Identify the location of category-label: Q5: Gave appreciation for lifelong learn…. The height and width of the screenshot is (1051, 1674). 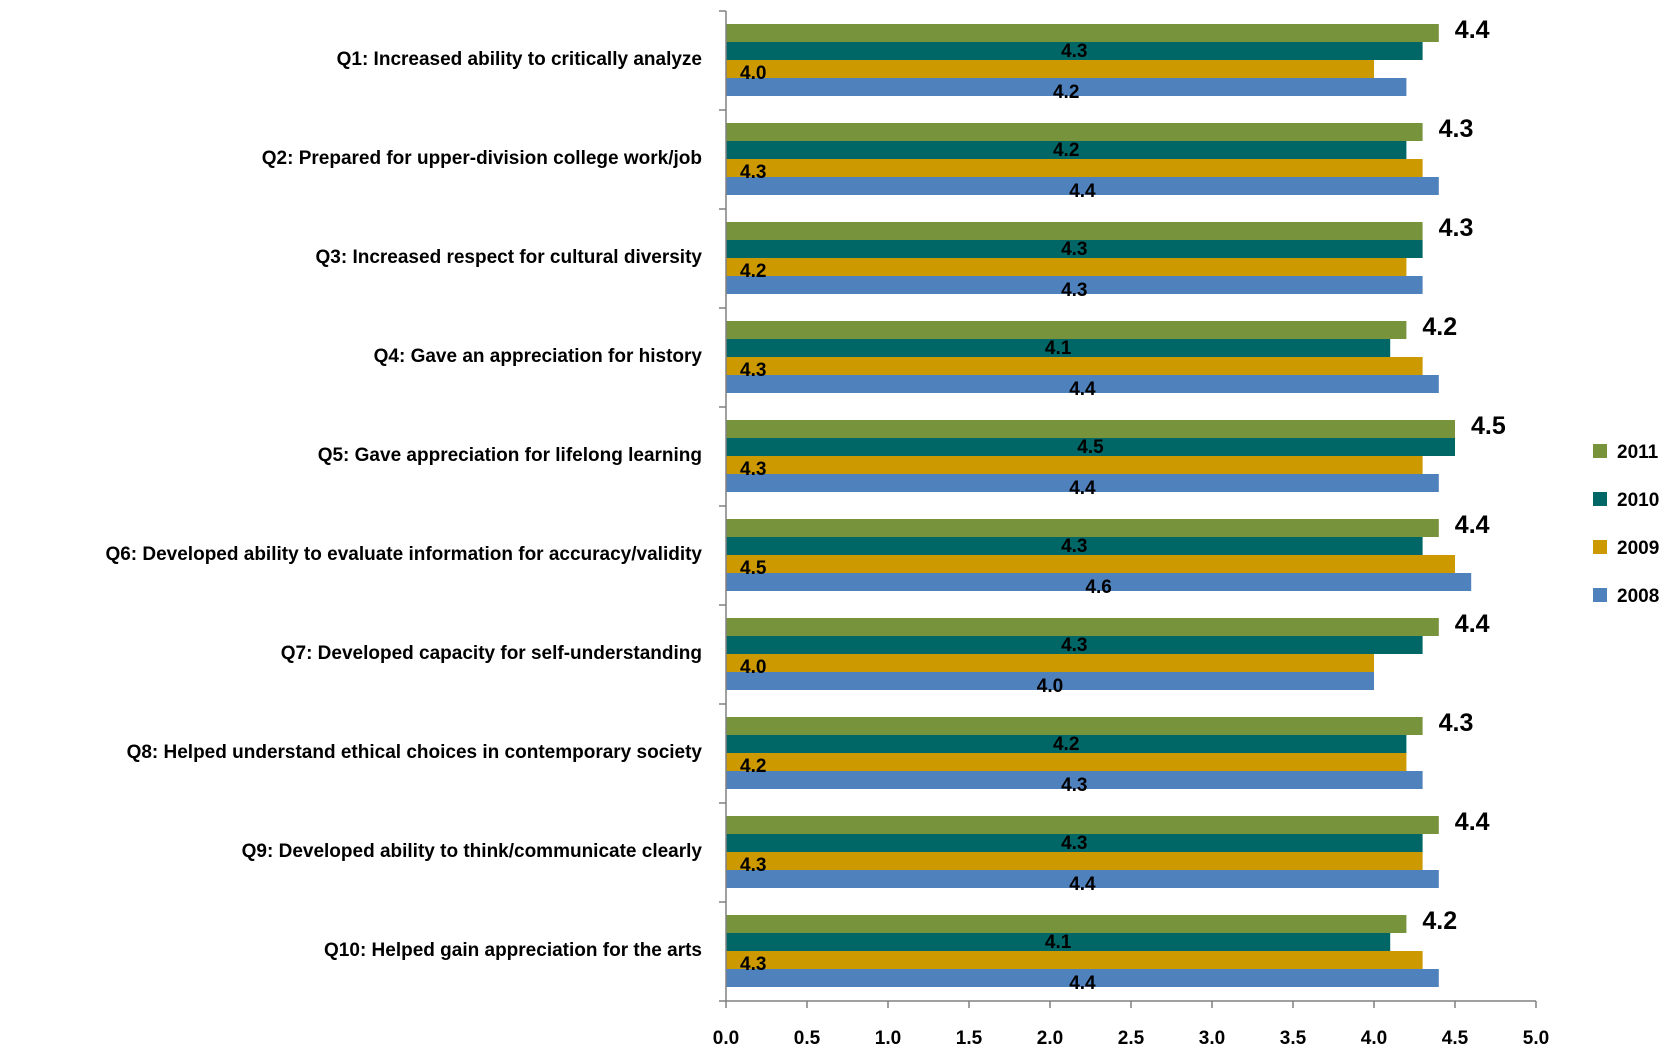
(510, 455).